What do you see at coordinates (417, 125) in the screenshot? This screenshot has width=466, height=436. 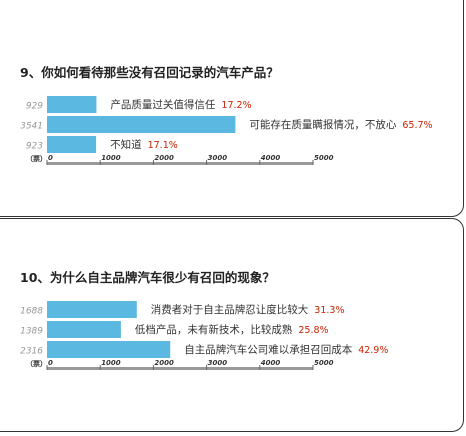 I see `percentage-label: 65.7%` at bounding box center [417, 125].